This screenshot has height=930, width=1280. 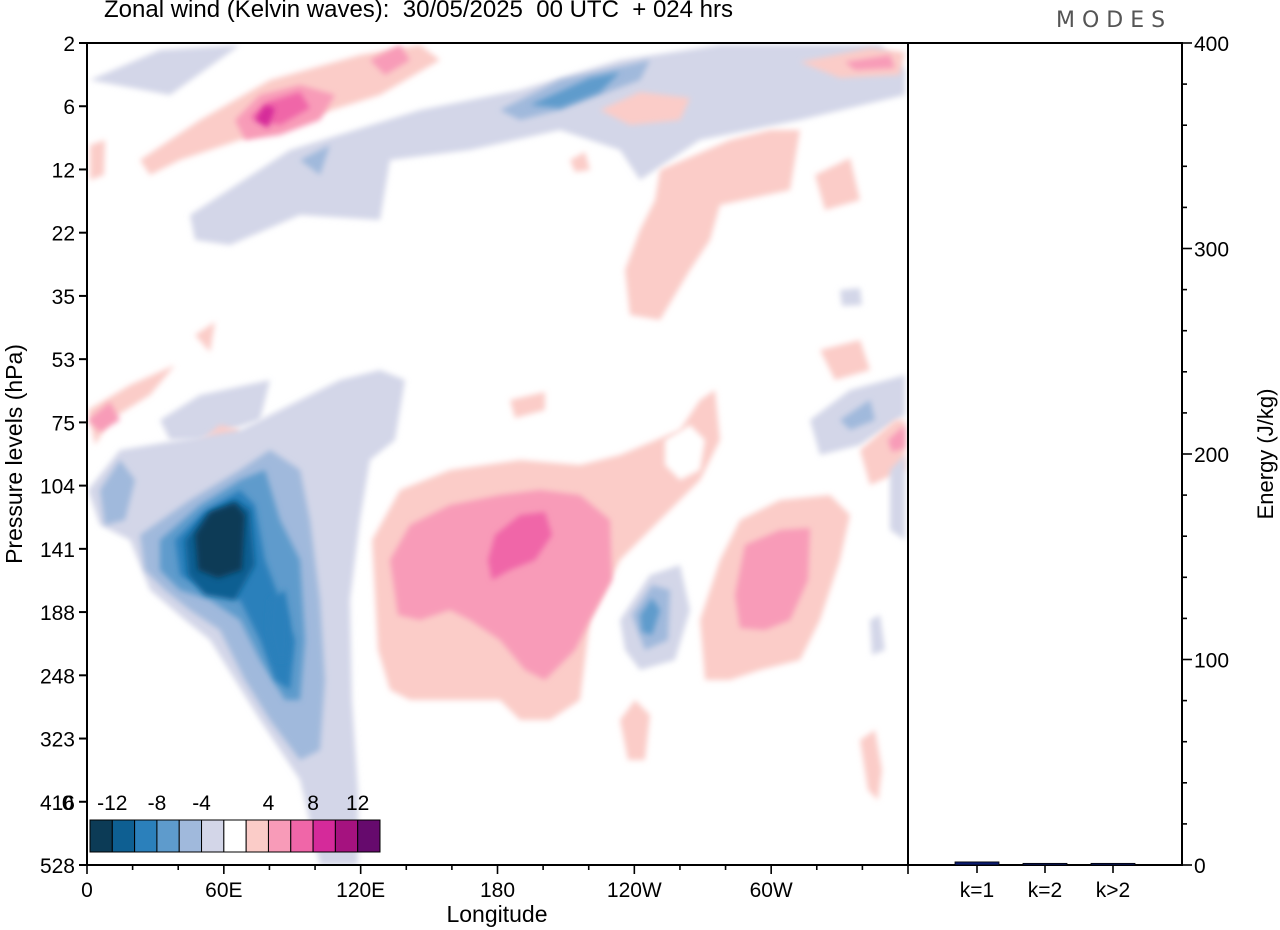 I want to click on colorbar-label: 12, so click(x=357, y=803).